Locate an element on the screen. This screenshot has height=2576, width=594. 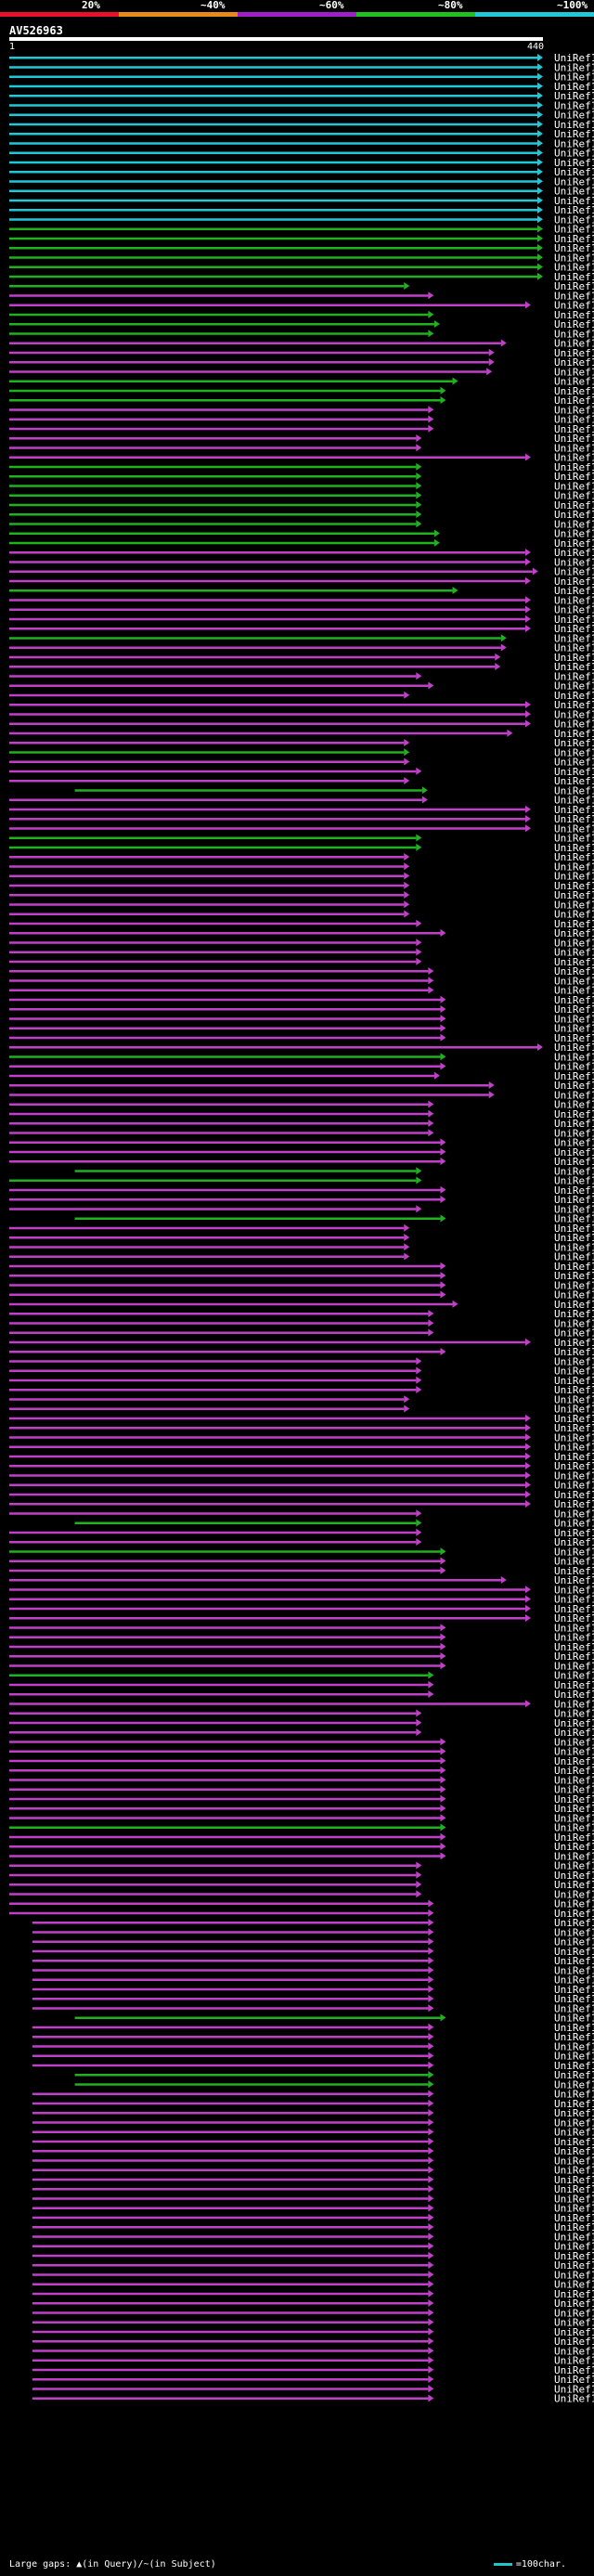
hit-label: UniRef100_C6RNE0 is located at coordinates (574, 2180).